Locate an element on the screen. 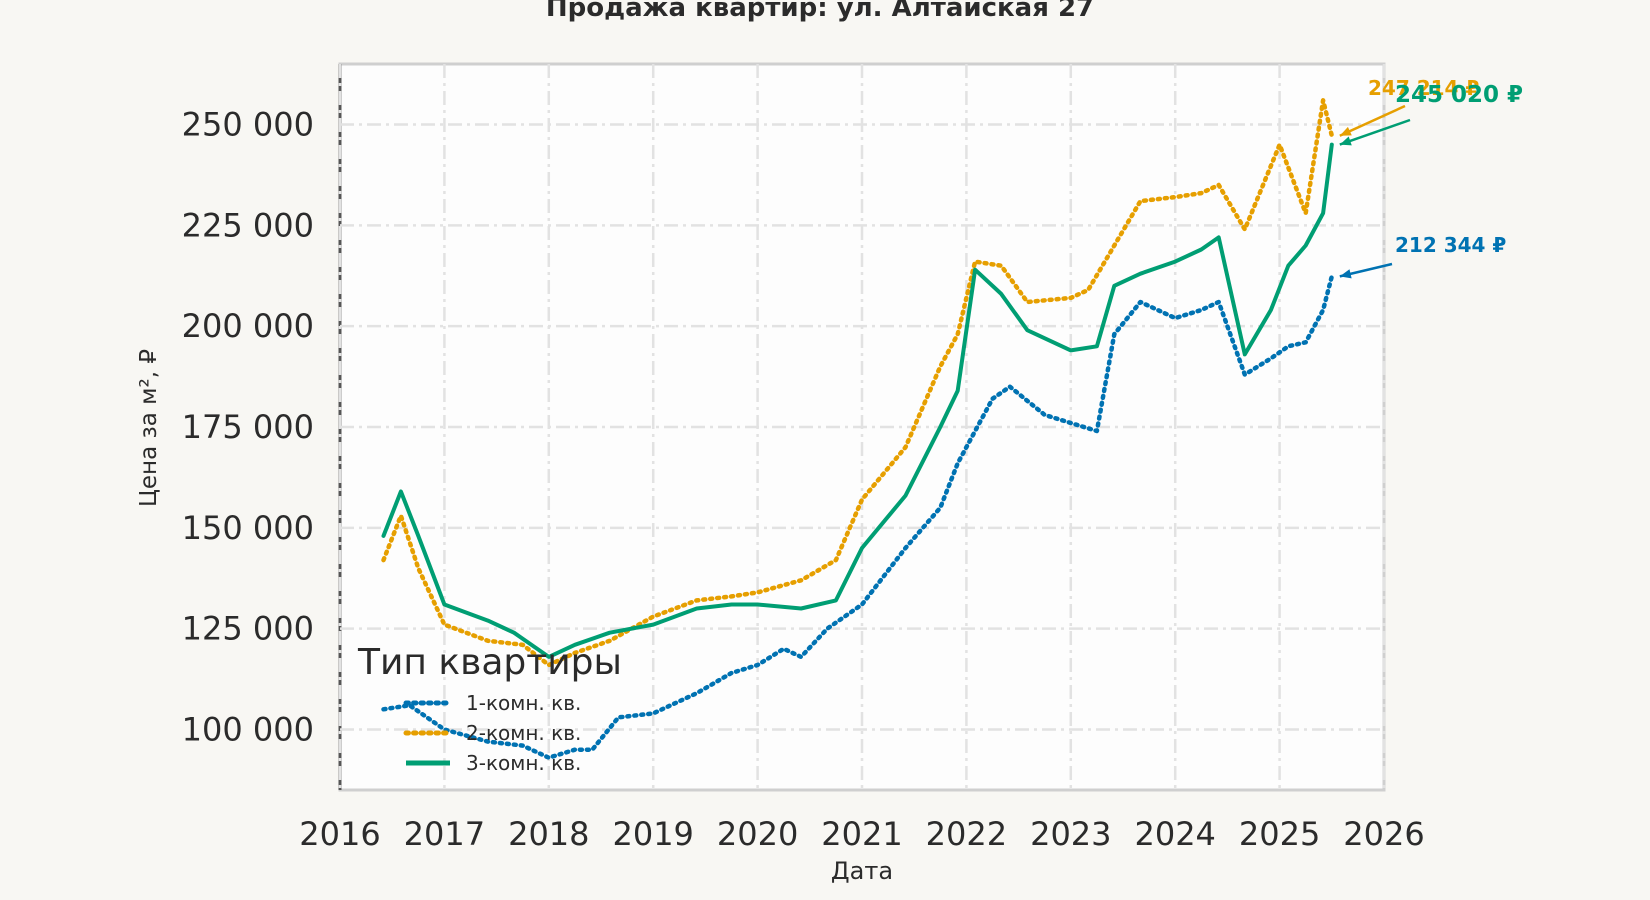  y-tick-label: 125 000 is located at coordinates (248, 629).